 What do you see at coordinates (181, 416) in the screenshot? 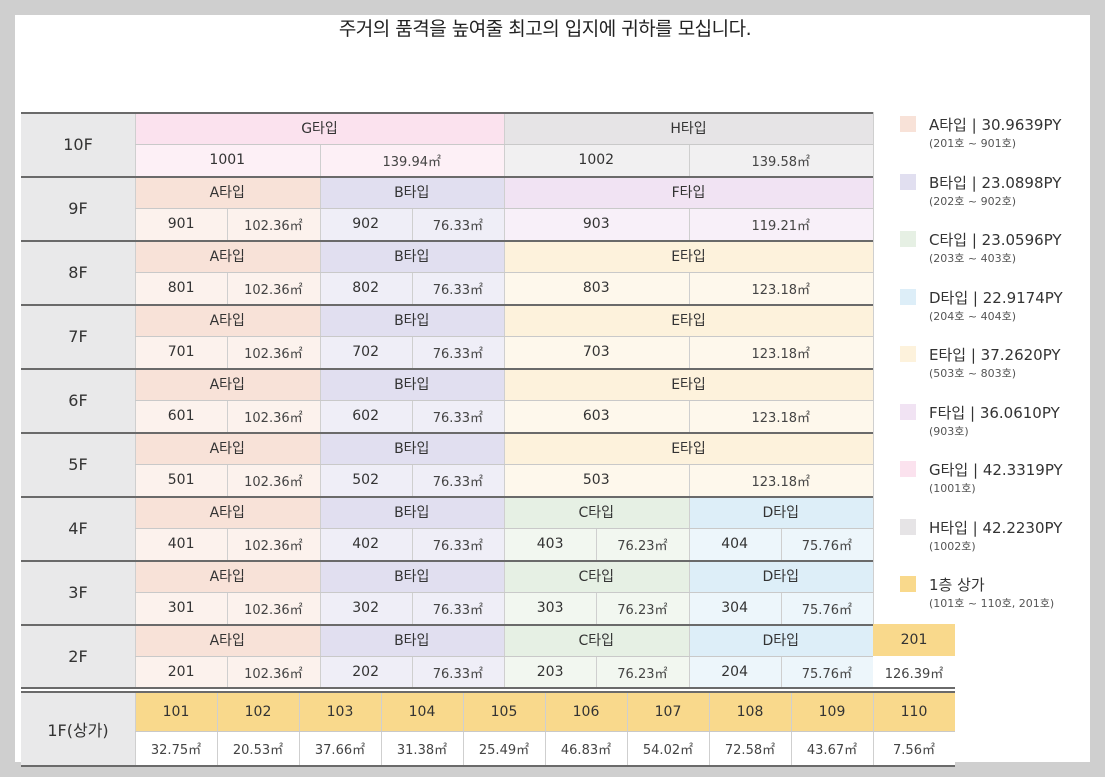
I see `unit-number: 601` at bounding box center [181, 416].